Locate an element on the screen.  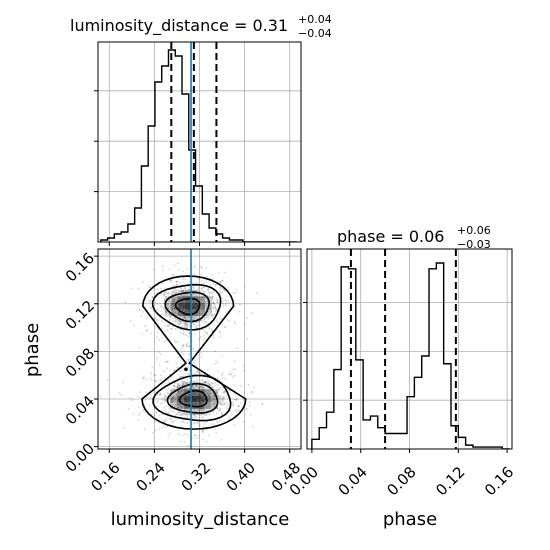
histogram-phase is located at coordinates (410, 355).